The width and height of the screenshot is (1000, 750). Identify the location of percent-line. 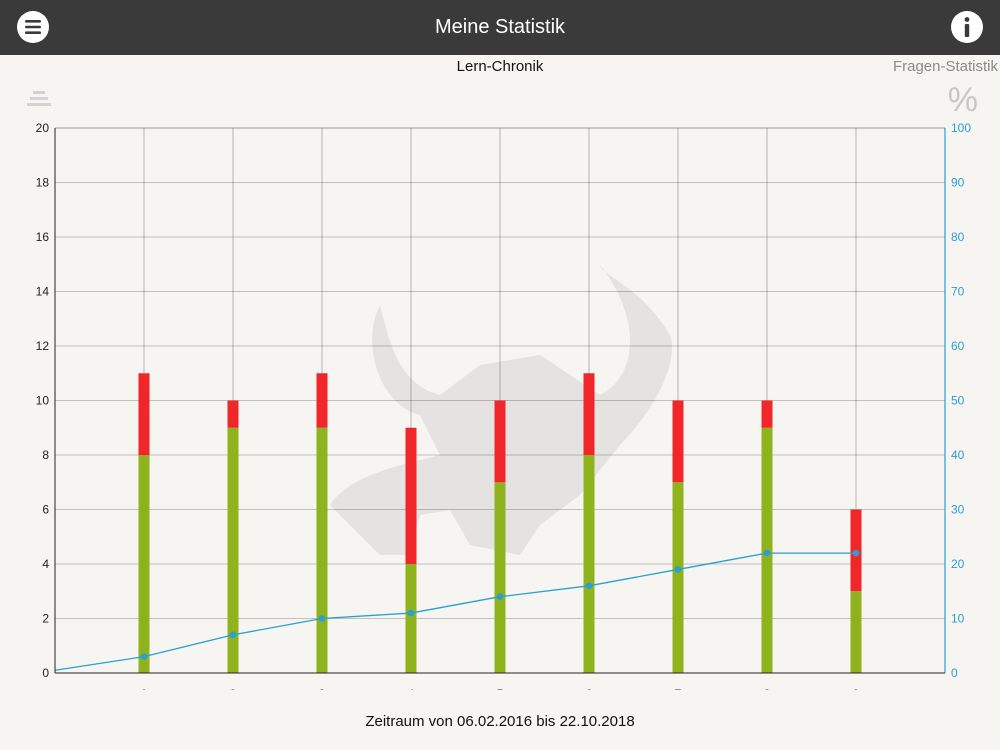
(455, 611).